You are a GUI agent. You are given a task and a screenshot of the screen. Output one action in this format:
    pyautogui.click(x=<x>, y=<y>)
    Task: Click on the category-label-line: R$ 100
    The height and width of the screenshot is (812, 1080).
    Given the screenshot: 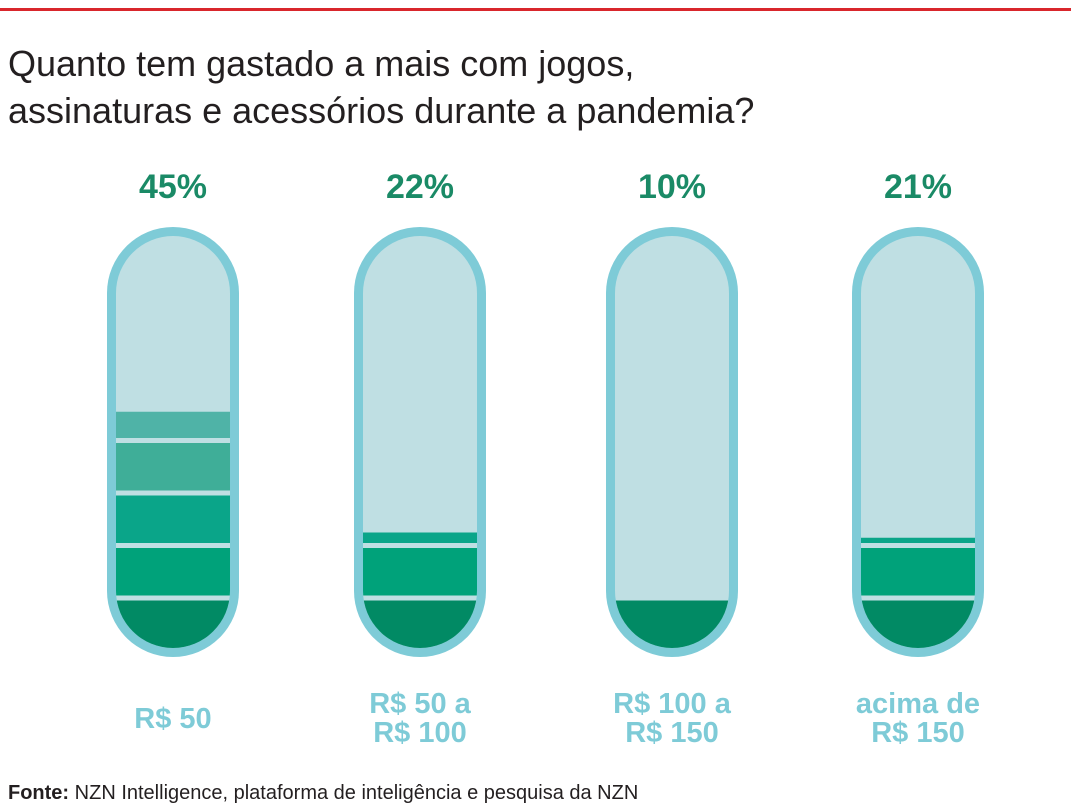 What is the action you would take?
    pyautogui.click(x=420, y=733)
    